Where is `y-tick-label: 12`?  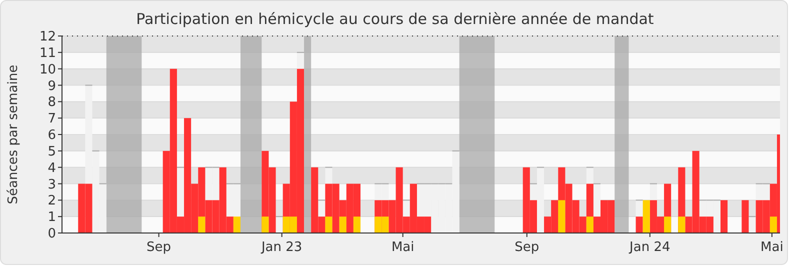
y-tick-label: 12 is located at coordinates (47, 37).